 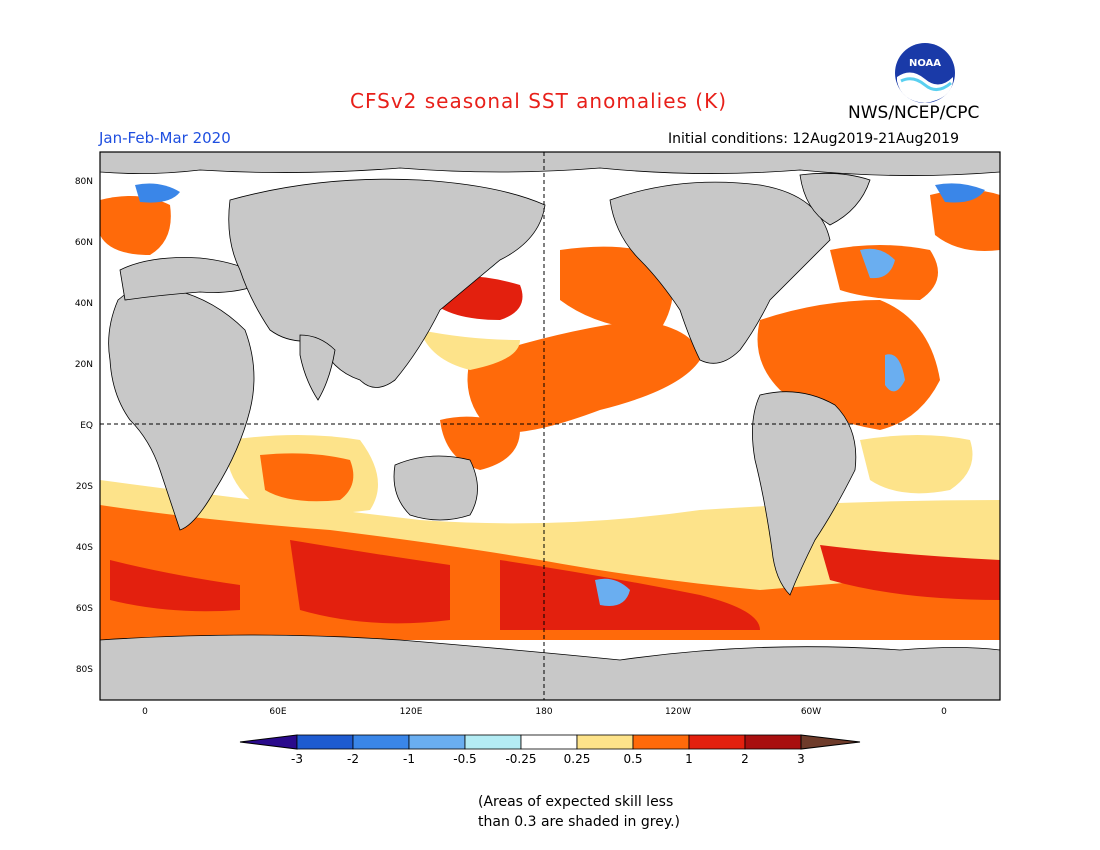 I want to click on forecast-period: Jan-Feb-Mar 2020, so click(x=165, y=138).